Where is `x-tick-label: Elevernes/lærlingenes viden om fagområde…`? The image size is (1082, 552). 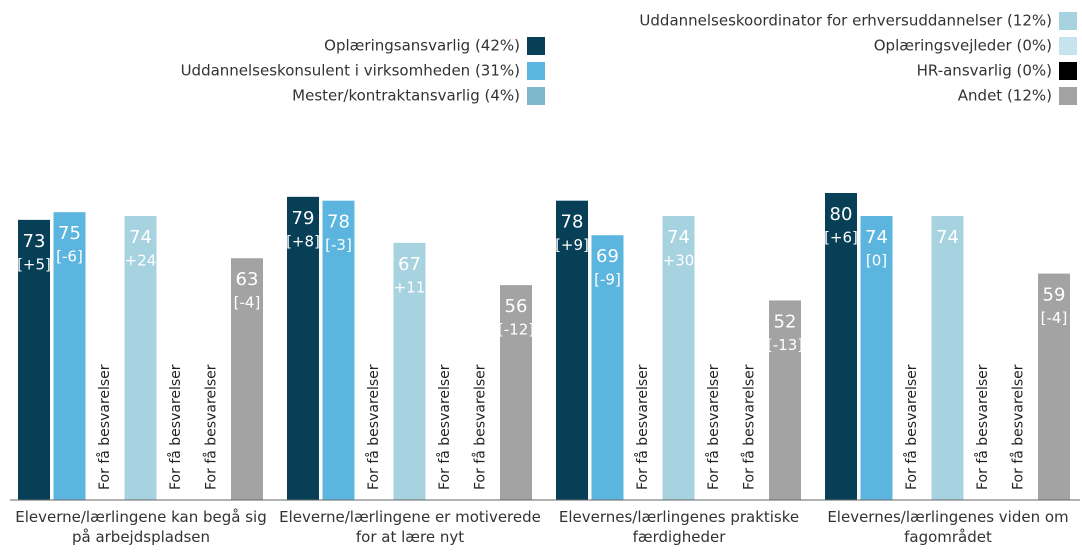 x-tick-label: Elevernes/lærlingenes viden om fagområde… is located at coordinates (948, 527).